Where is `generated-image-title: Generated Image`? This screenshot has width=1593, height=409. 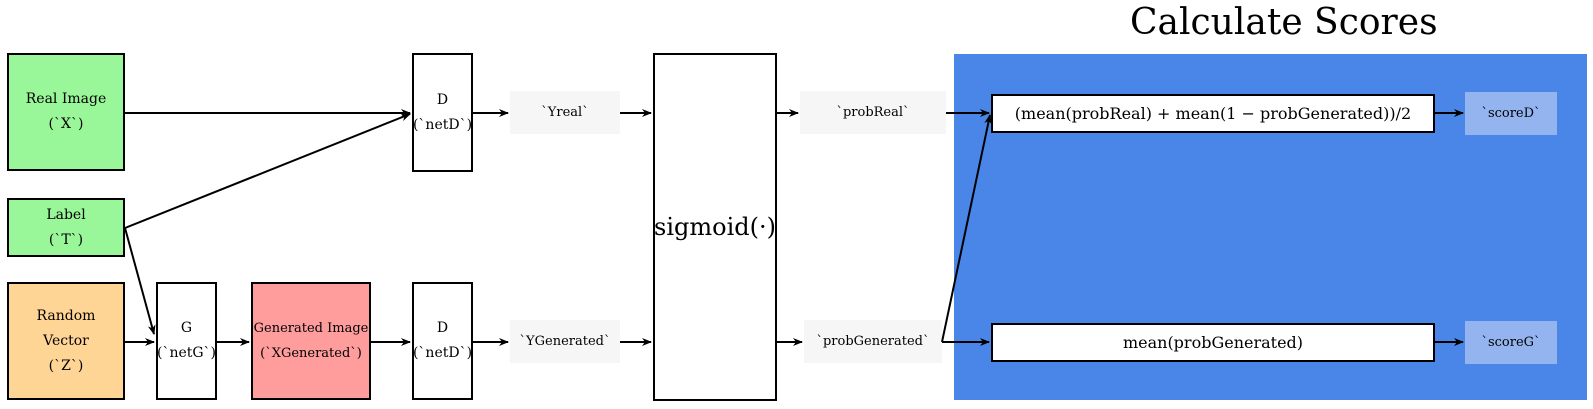
generated-image-title: Generated Image is located at coordinates (311, 328).